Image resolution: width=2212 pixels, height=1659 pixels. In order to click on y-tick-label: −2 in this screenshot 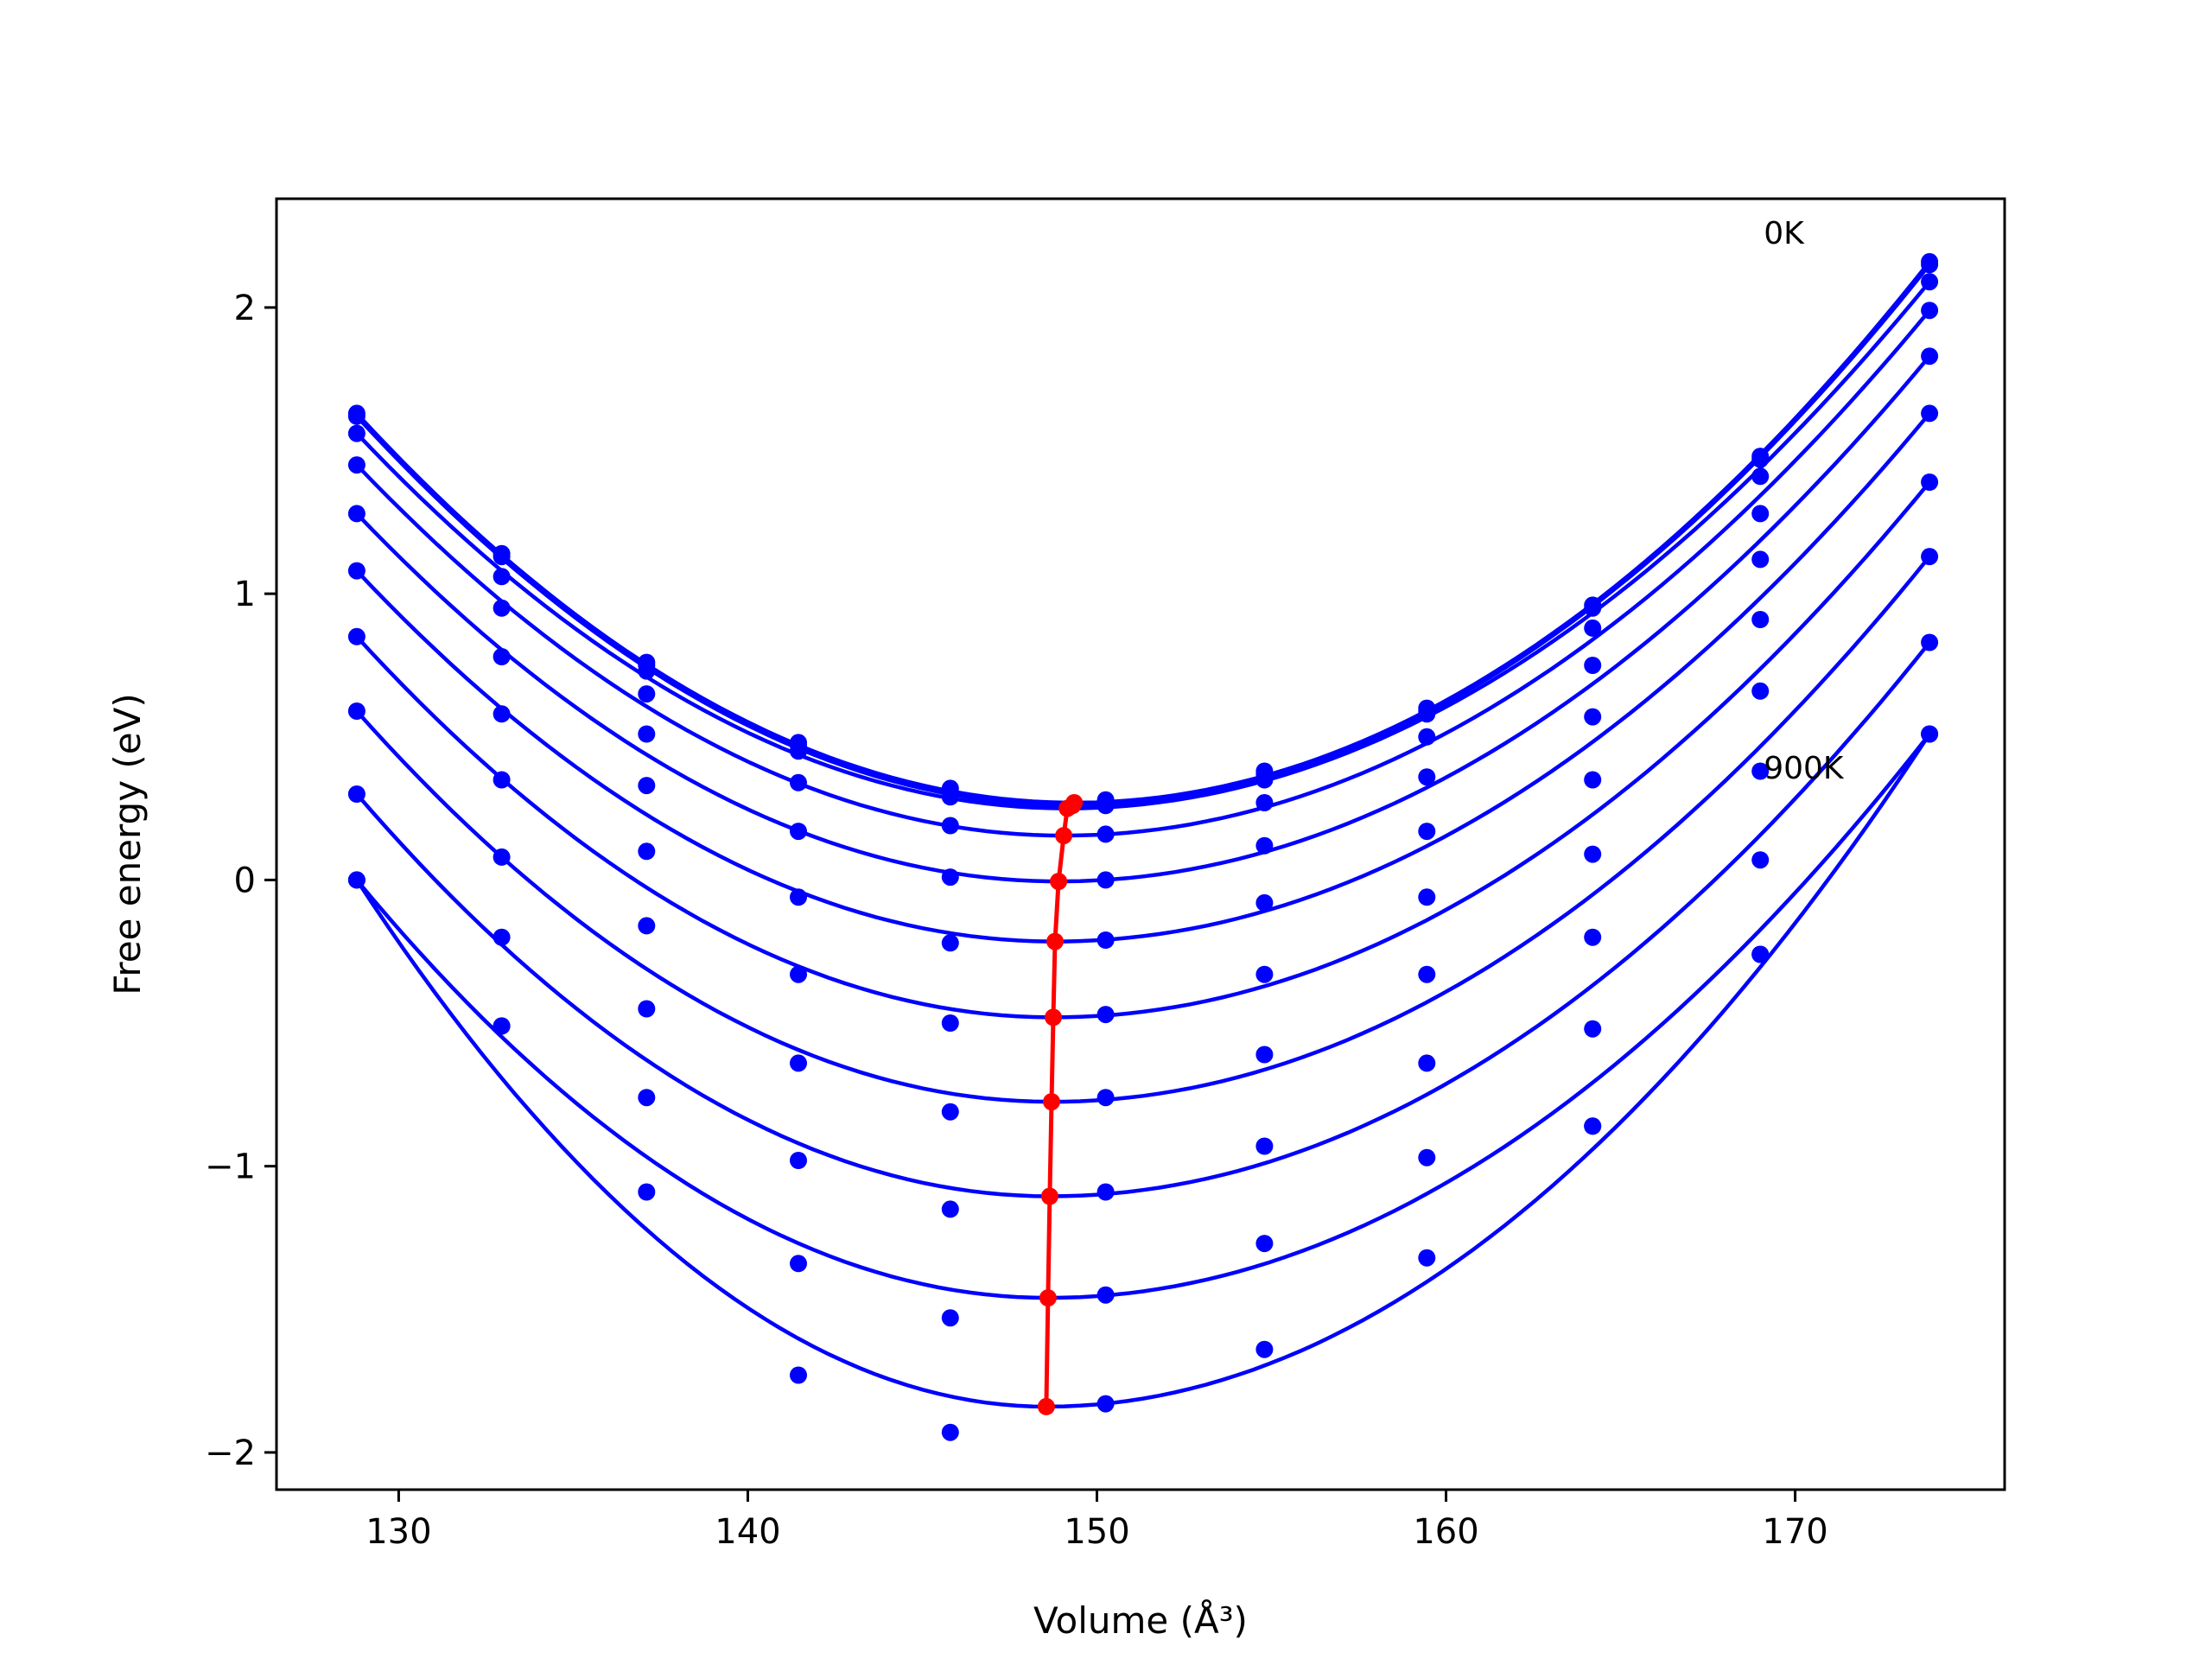, I will do `click(231, 1453)`.